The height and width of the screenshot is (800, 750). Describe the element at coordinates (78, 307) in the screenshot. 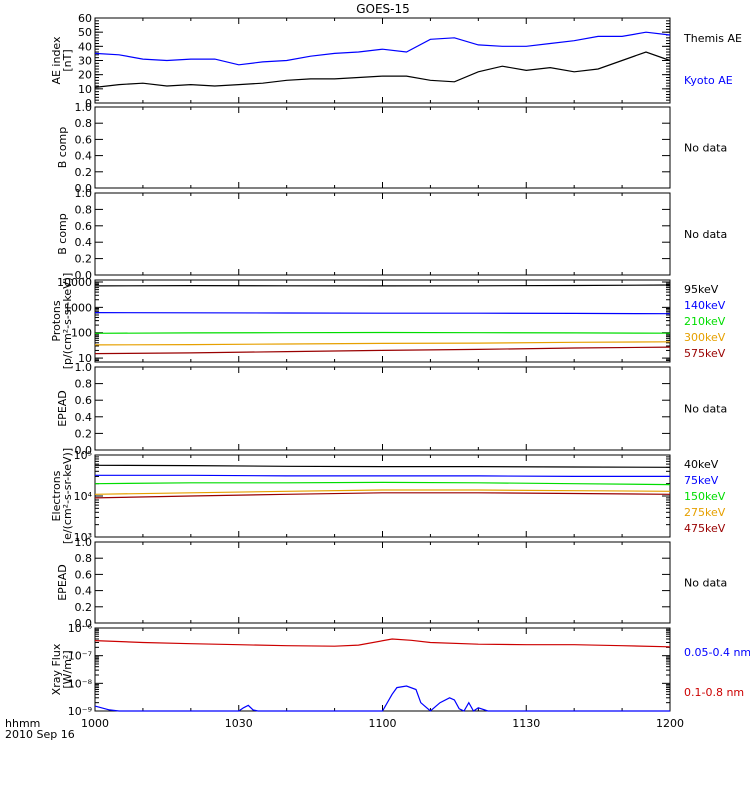

I see `y-tick-label: 1000` at that location.